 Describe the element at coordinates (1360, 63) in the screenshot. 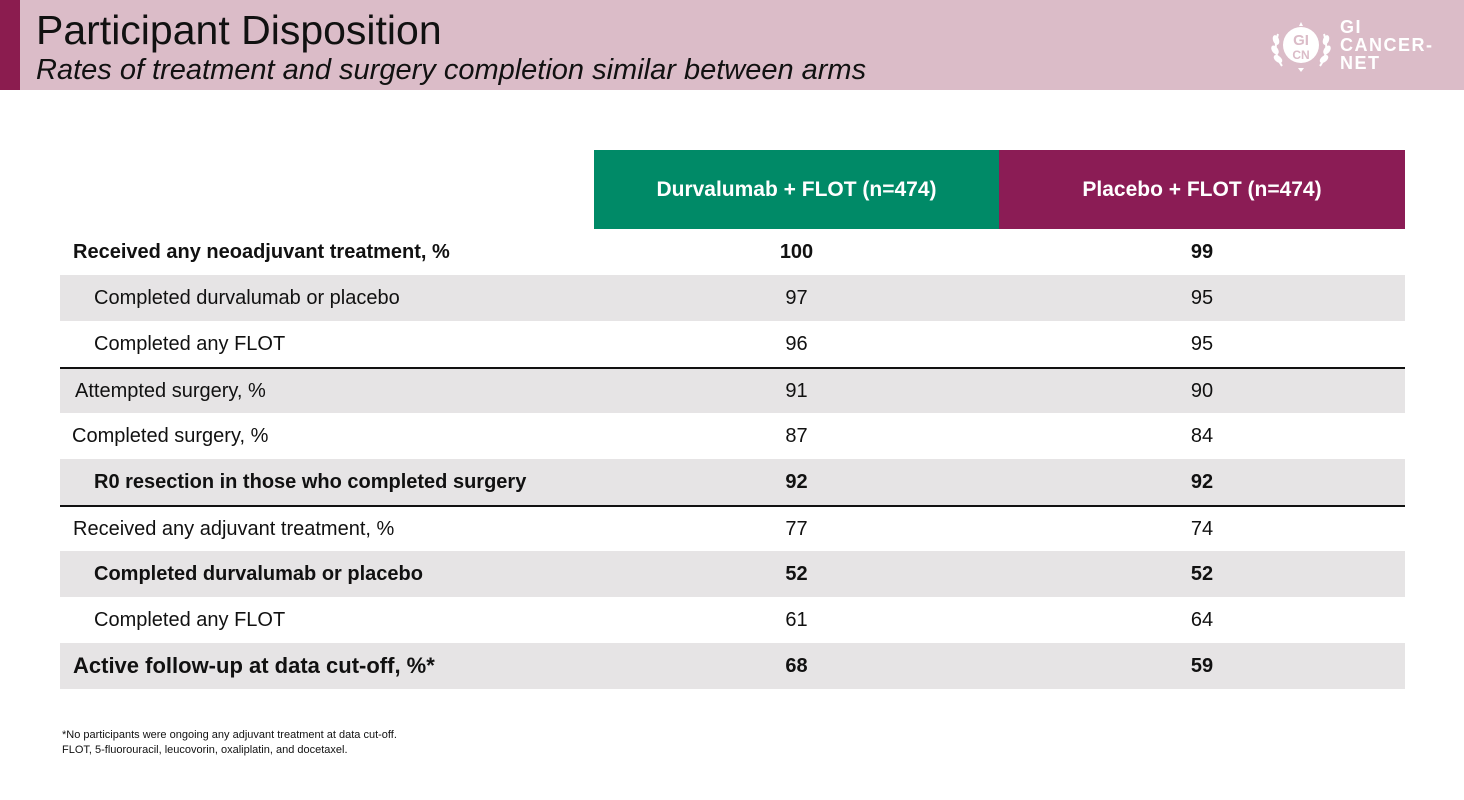

I see `logo-line: NET` at that location.